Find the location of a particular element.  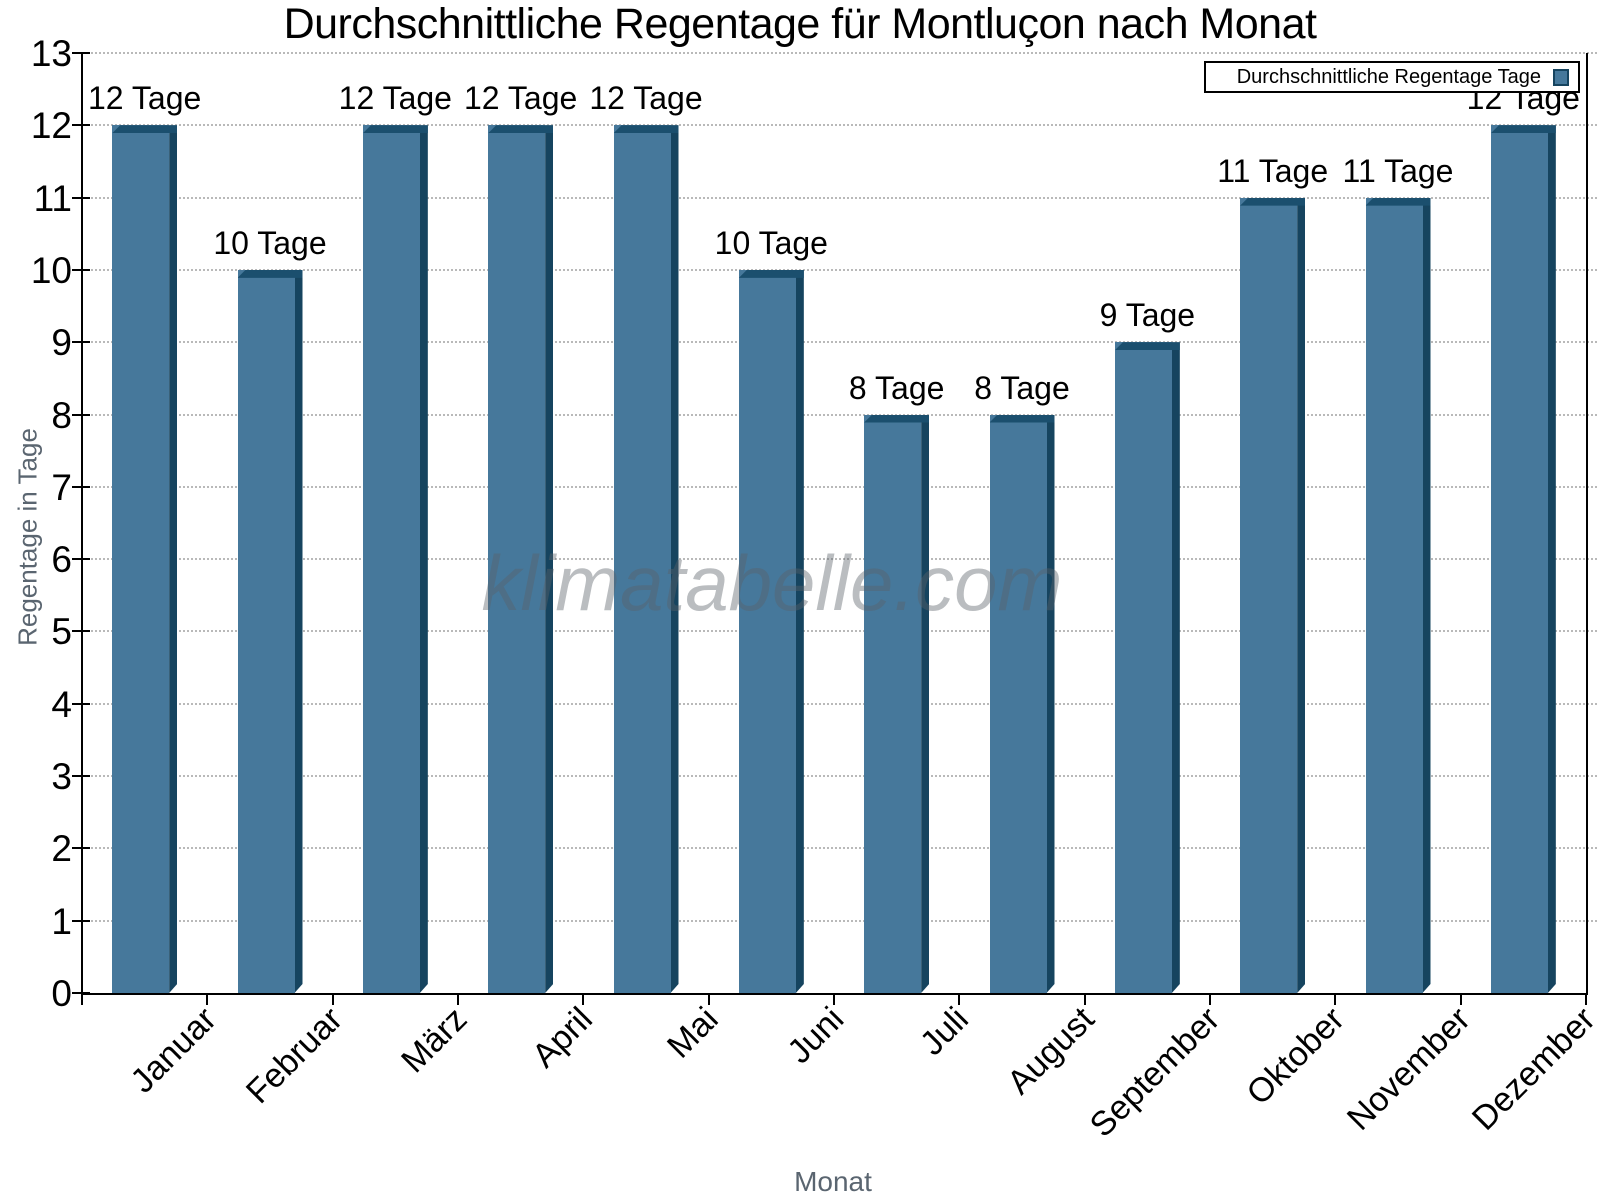

x-tick-label: August is located at coordinates (1050, 1051).